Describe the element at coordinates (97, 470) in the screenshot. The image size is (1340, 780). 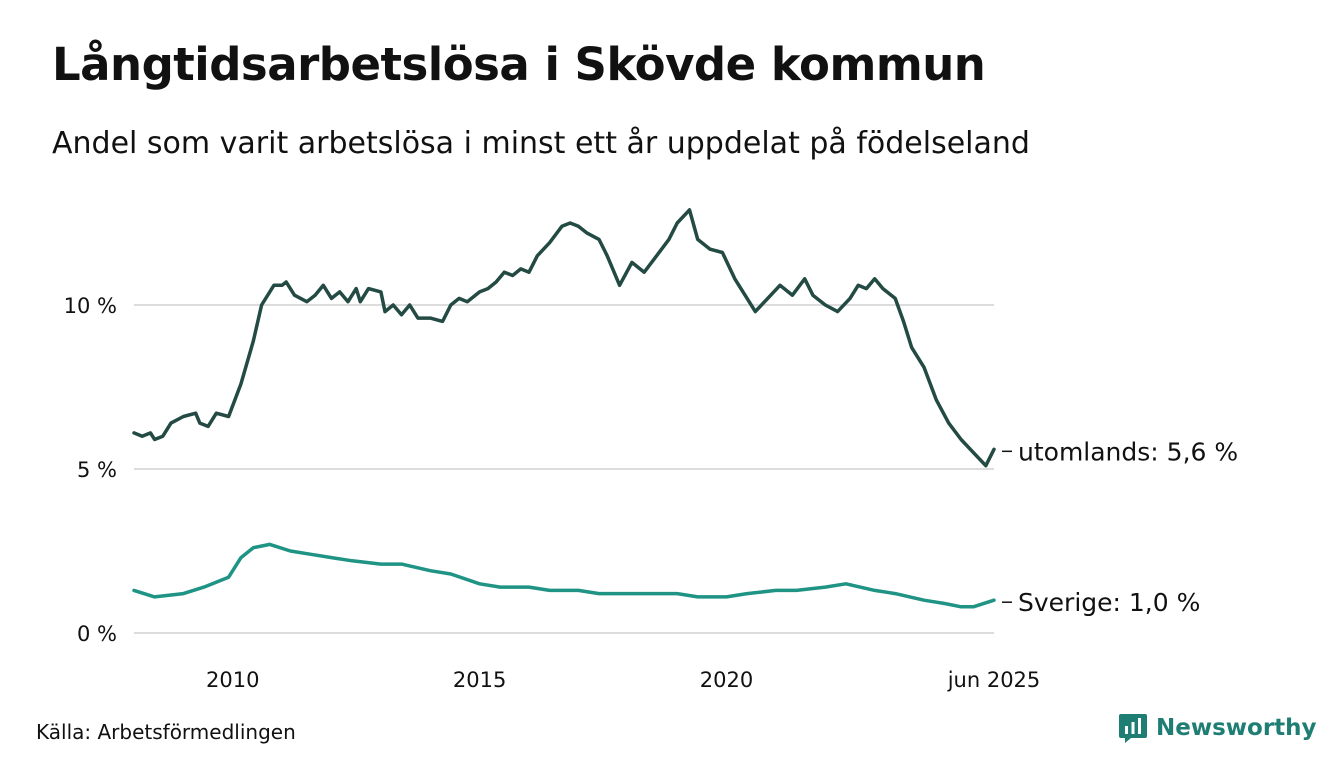
I see `y-tick-label: 5 %` at that location.